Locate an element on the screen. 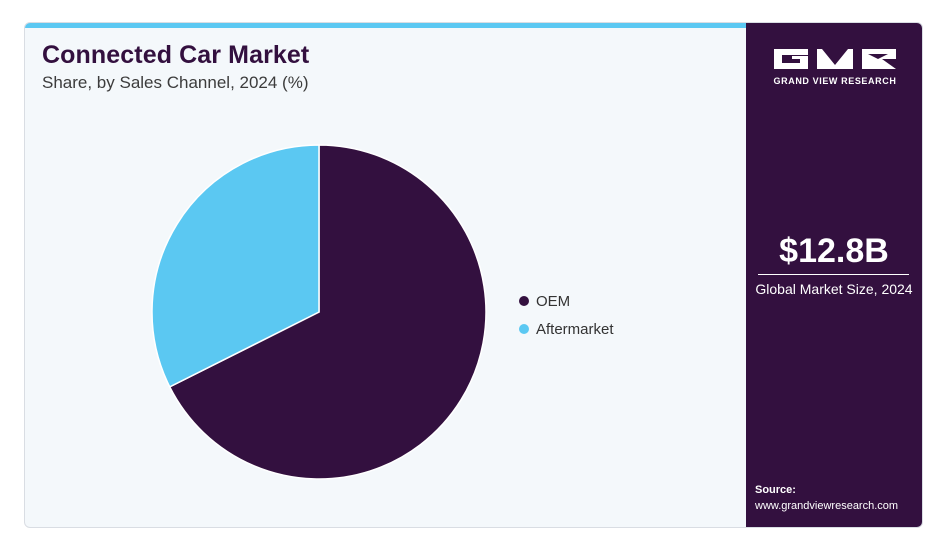  source-label: Source: is located at coordinates (775, 490).